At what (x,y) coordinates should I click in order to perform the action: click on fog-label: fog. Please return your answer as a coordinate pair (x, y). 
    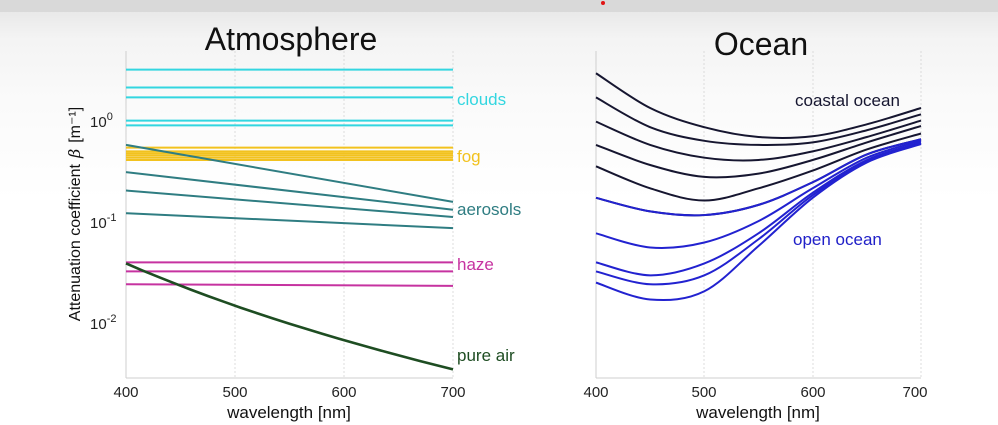
    Looking at the image, I should click on (469, 156).